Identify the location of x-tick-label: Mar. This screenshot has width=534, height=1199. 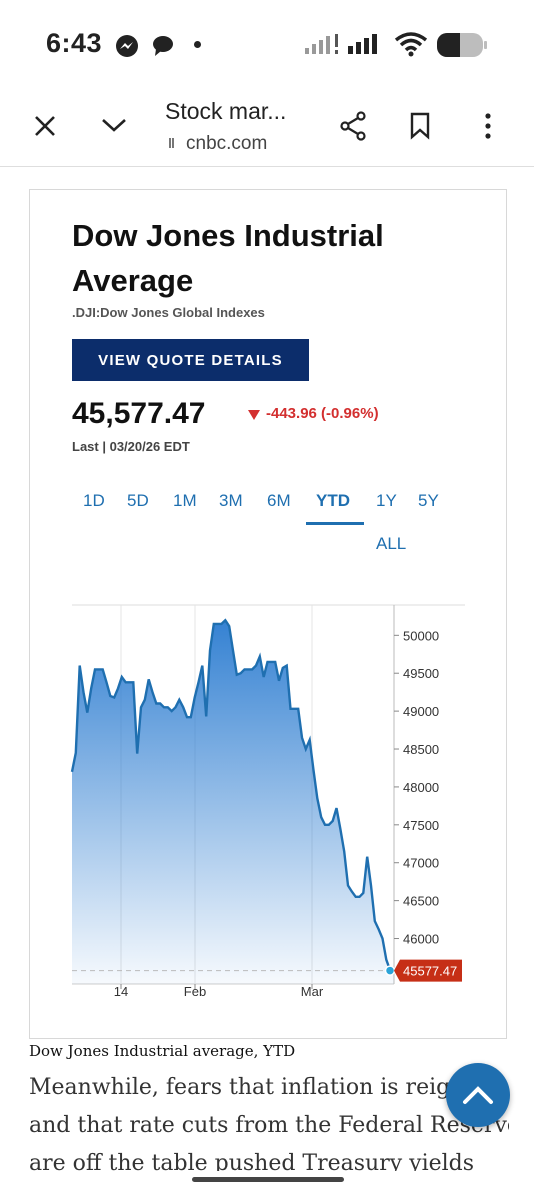
(312, 991).